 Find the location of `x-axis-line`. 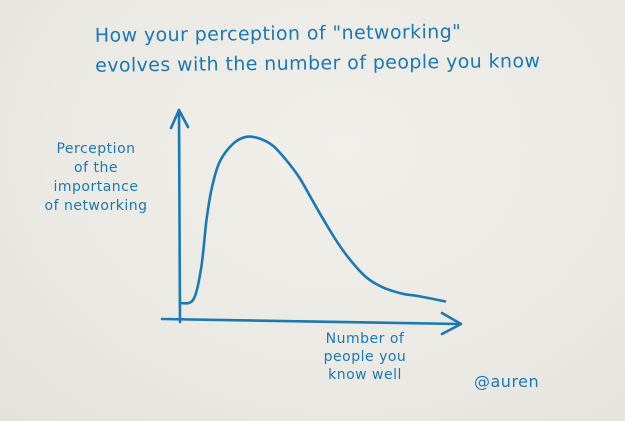

x-axis-line is located at coordinates (311, 321).